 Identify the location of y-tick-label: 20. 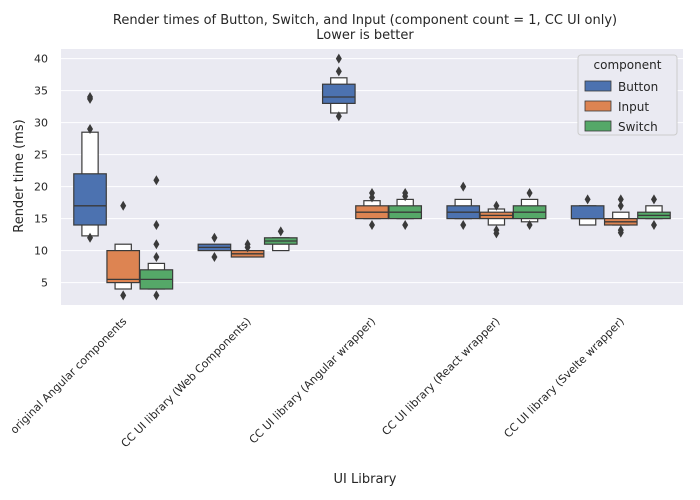
(41, 187).